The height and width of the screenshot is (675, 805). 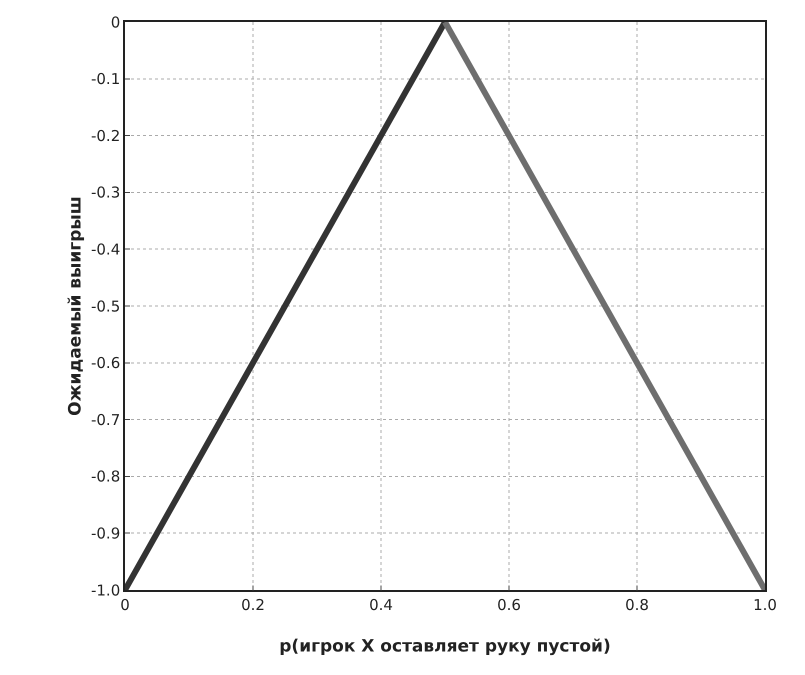 I want to click on y-tick-label: -0.2, so click(x=105, y=135).